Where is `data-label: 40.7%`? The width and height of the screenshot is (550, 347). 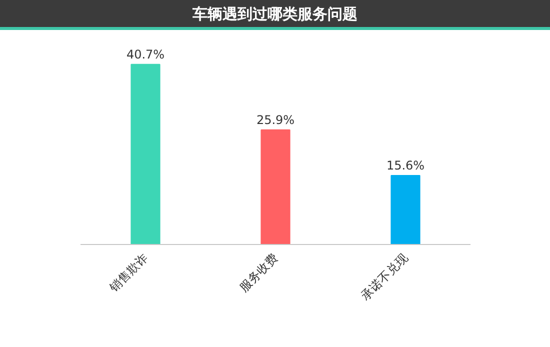
data-label: 40.7% is located at coordinates (145, 54).